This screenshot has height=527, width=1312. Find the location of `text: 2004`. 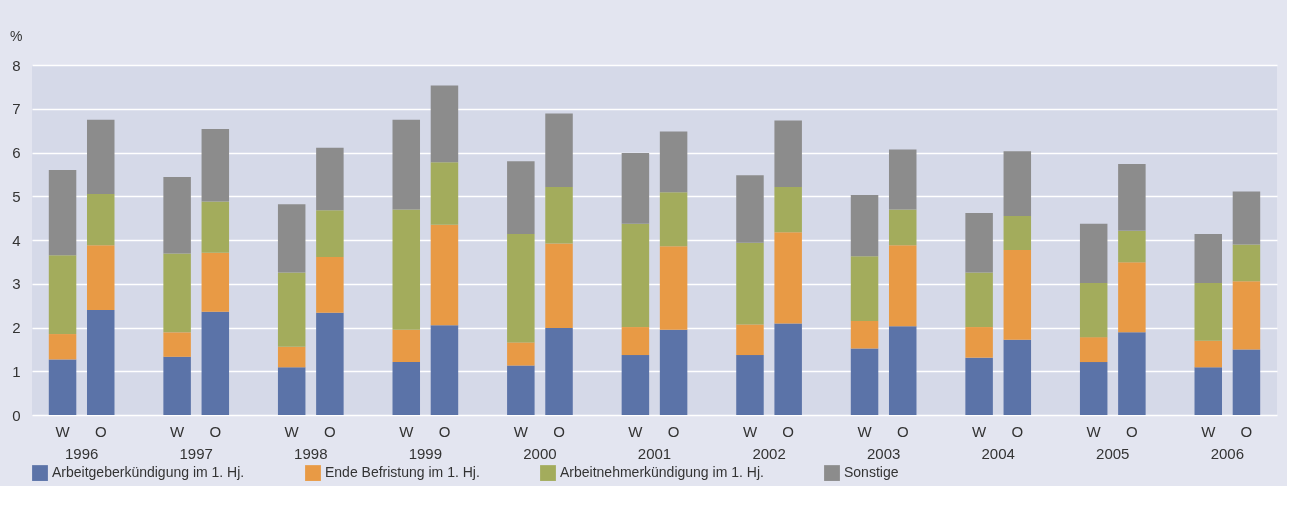

text: 2004 is located at coordinates (998, 453).